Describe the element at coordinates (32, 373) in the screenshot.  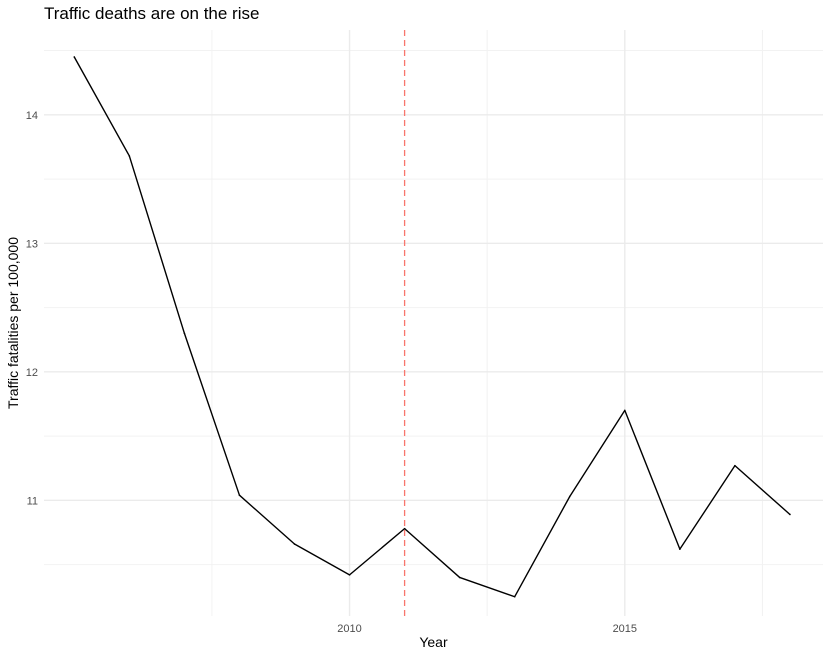
I see `y-tick-label: 12` at that location.